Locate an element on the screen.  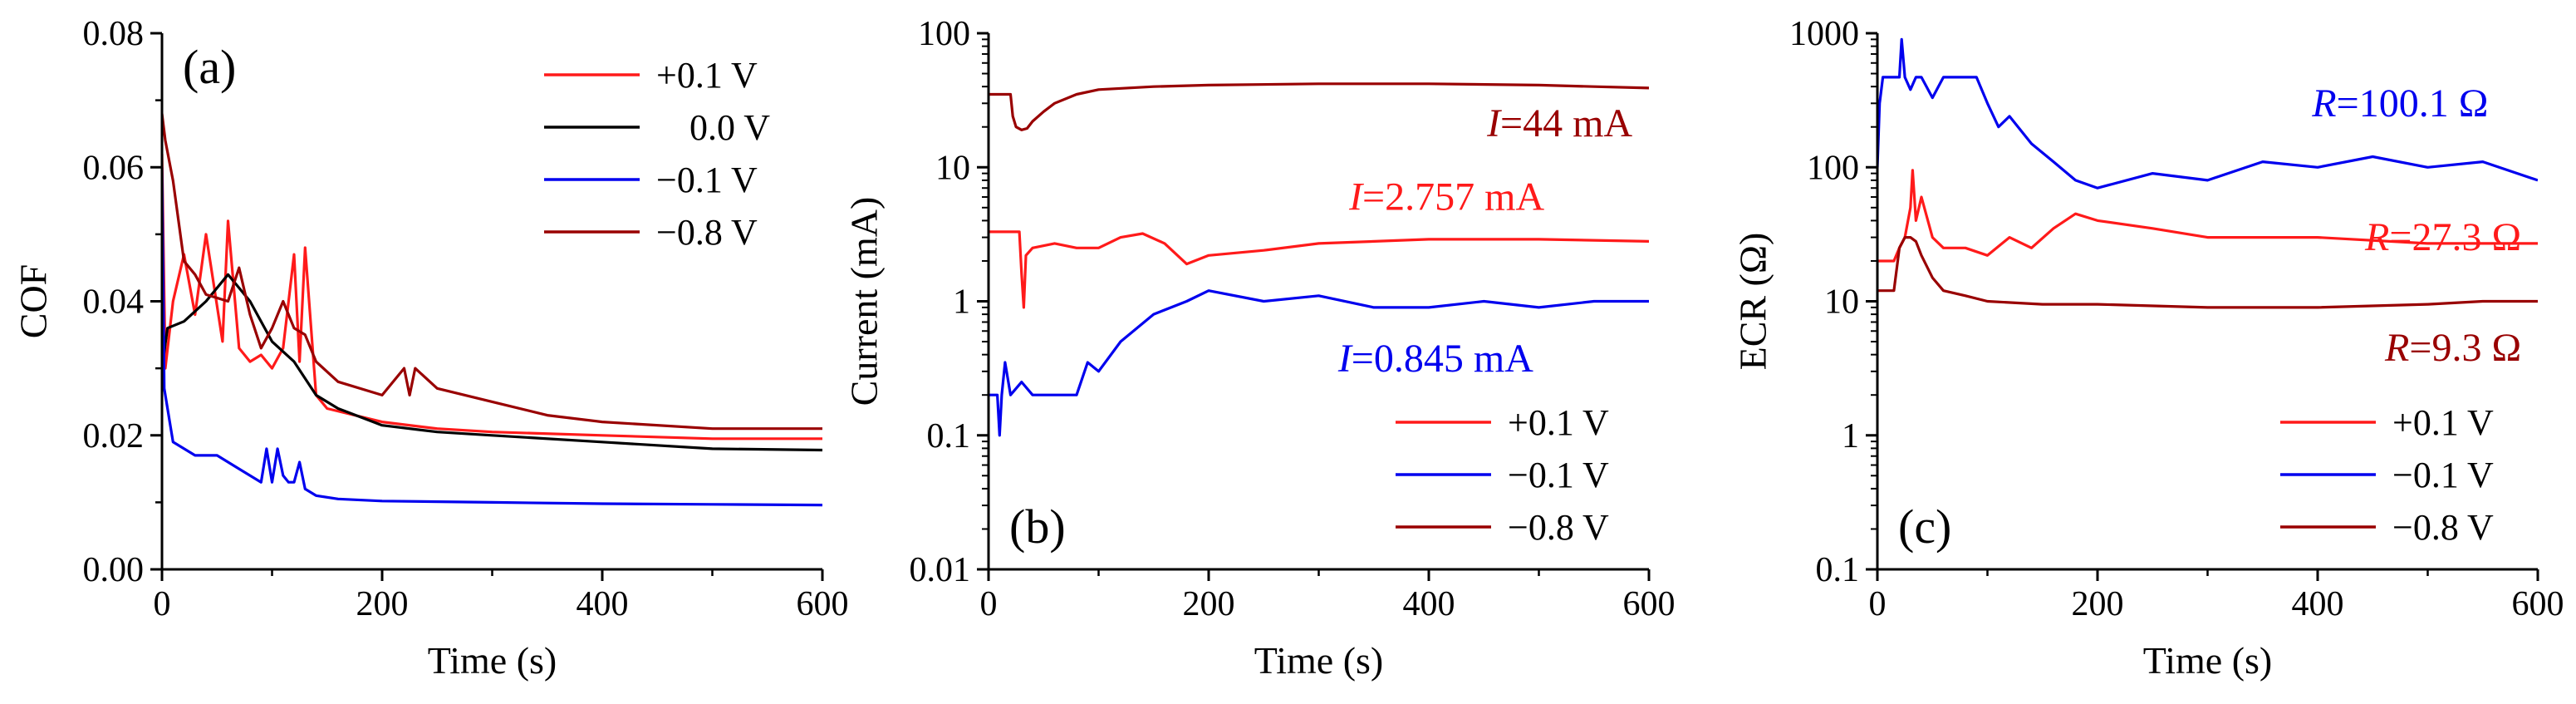
value-annotation: I=2.757 mA is located at coordinates (1446, 197).